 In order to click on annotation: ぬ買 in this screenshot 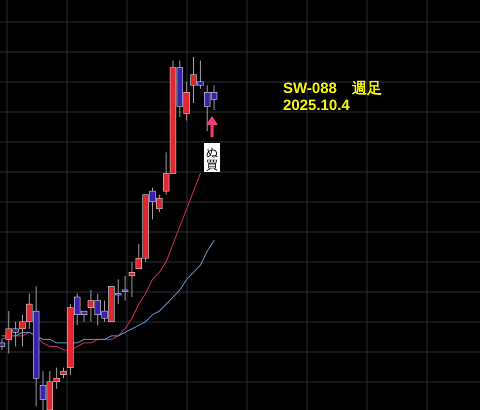, I will do `click(212, 158)`.